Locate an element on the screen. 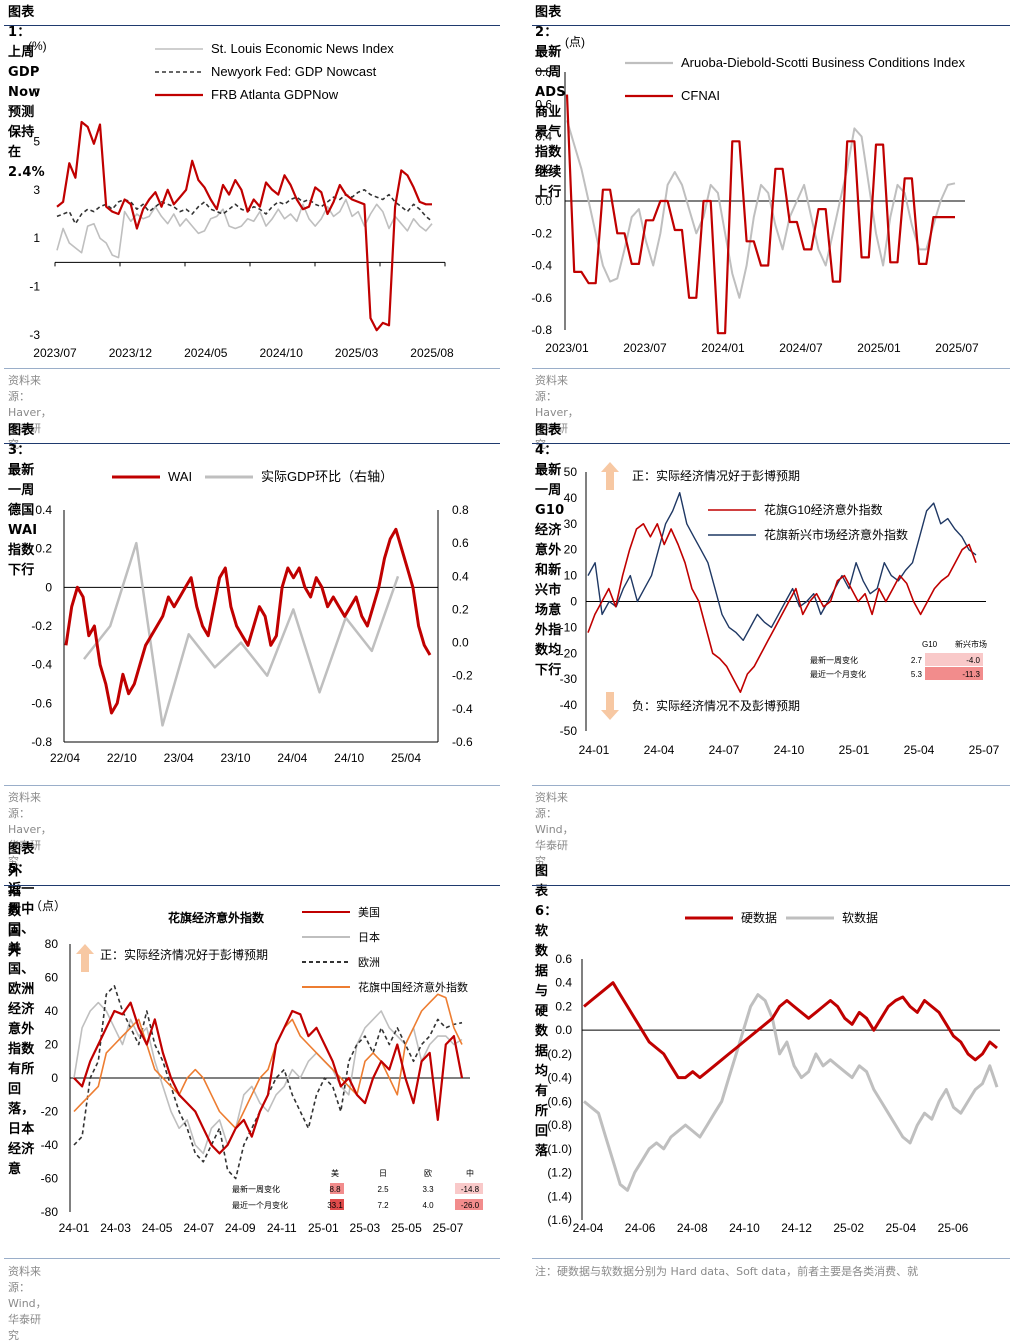  chart4-tbl-v21: 5.3 is located at coordinates (917, 674).